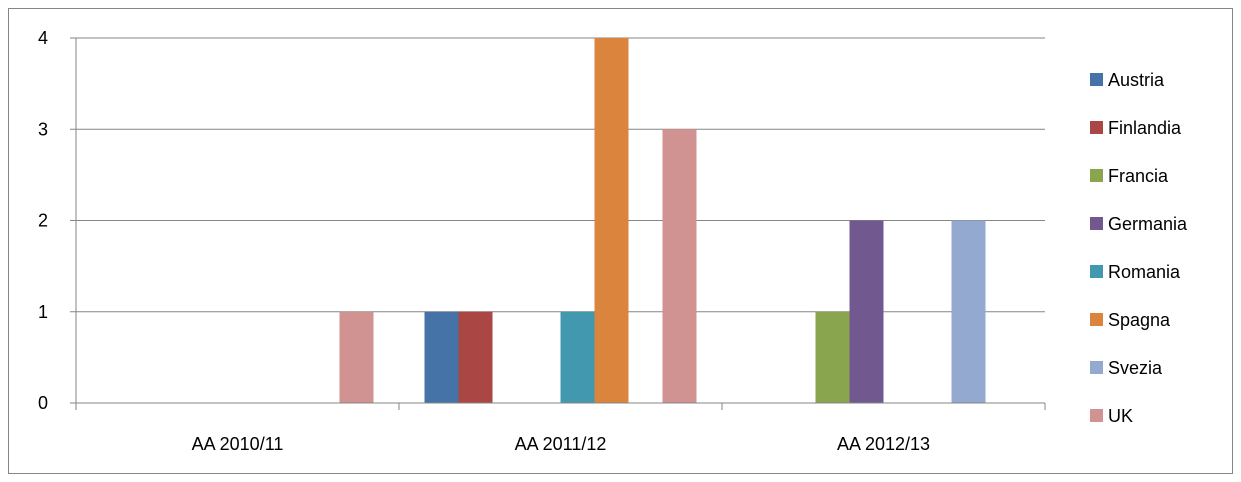 This screenshot has height=482, width=1241. What do you see at coordinates (577, 357) in the screenshot?
I see `bar-romania` at bounding box center [577, 357].